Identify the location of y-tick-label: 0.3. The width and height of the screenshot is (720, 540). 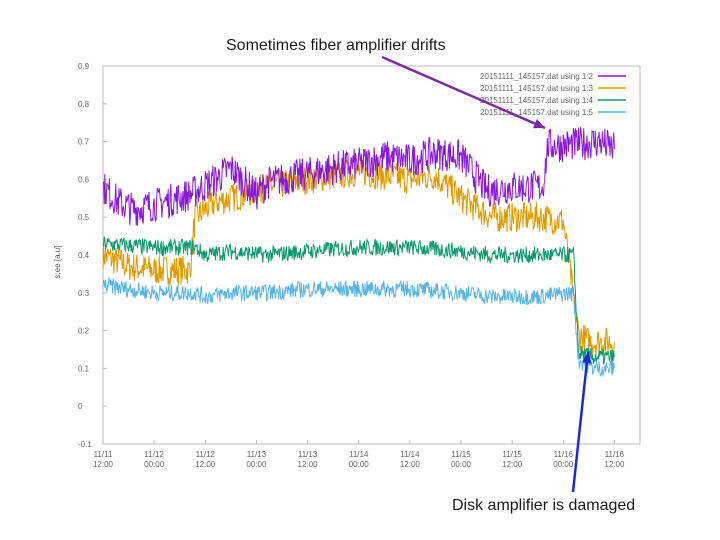
(84, 293).